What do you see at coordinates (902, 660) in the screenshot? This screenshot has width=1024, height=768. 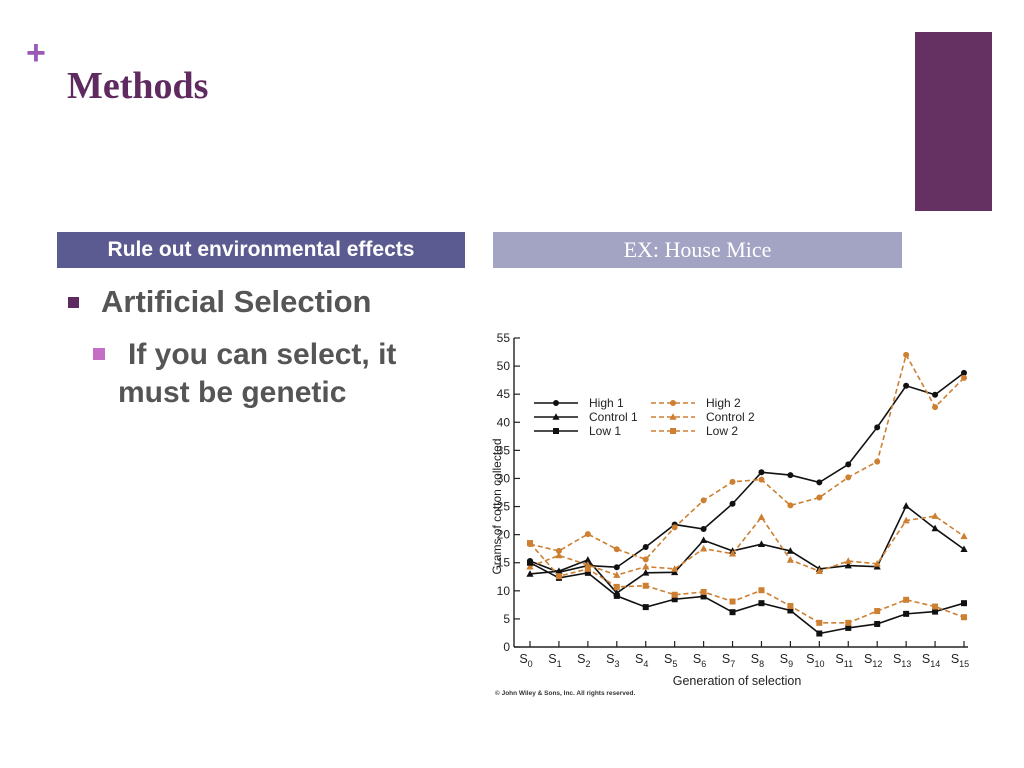 I see `x-tick-label: S13` at bounding box center [902, 660].